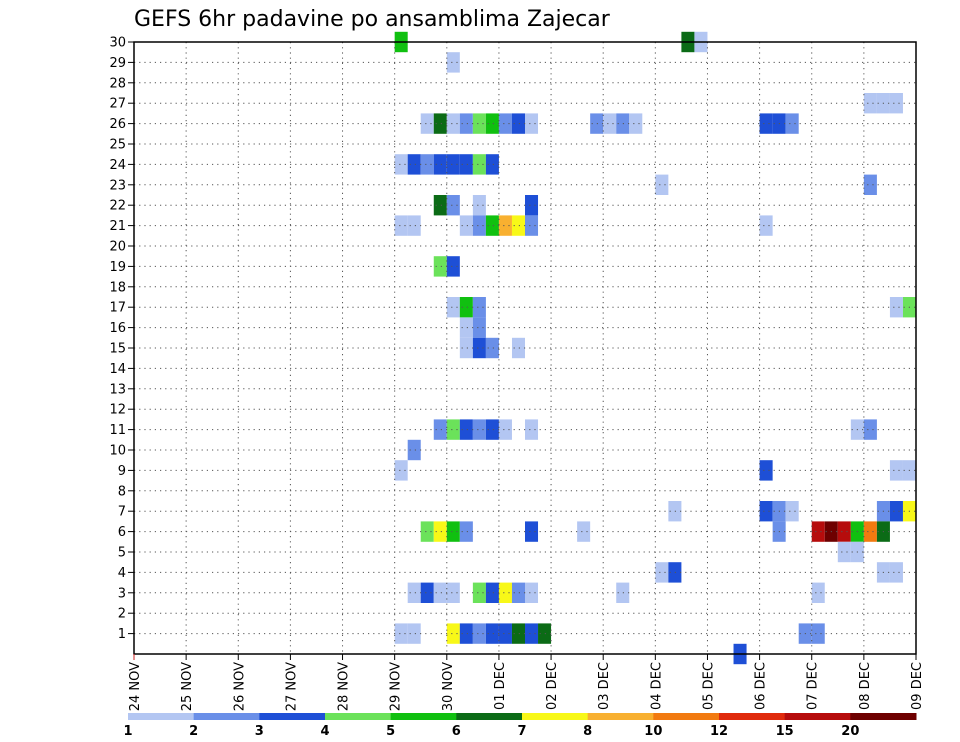  I want to click on x-tick-label: 30 NOV, so click(448, 686).